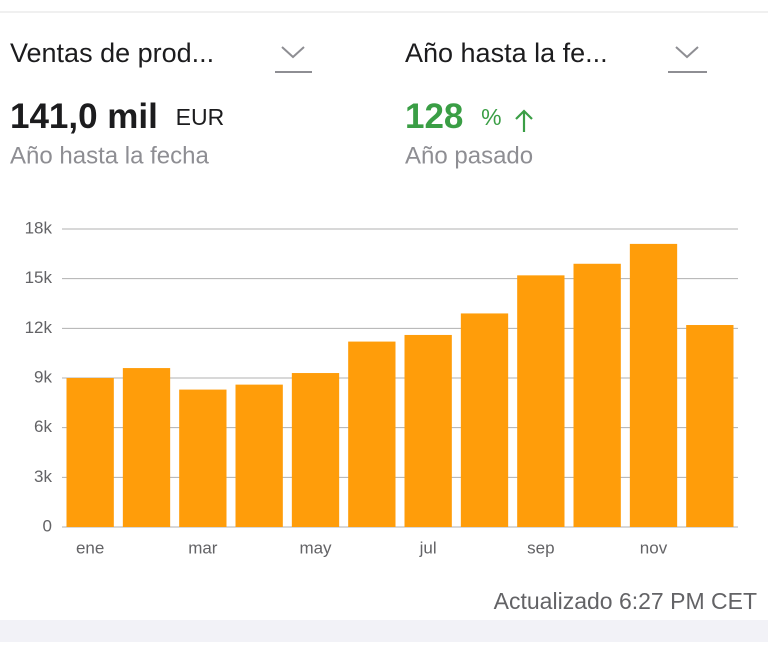 This screenshot has width=768, height=647. What do you see at coordinates (625, 601) in the screenshot?
I see `updated-time: Actualizado 6:27 PM CET` at bounding box center [625, 601].